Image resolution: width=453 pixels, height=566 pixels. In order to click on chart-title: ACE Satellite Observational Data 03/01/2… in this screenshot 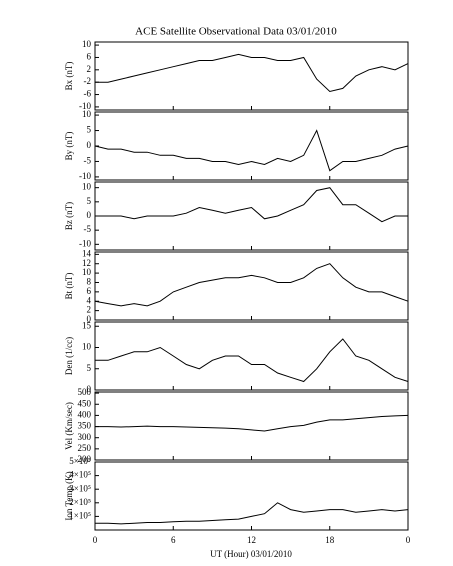, I will do `click(236, 32)`.